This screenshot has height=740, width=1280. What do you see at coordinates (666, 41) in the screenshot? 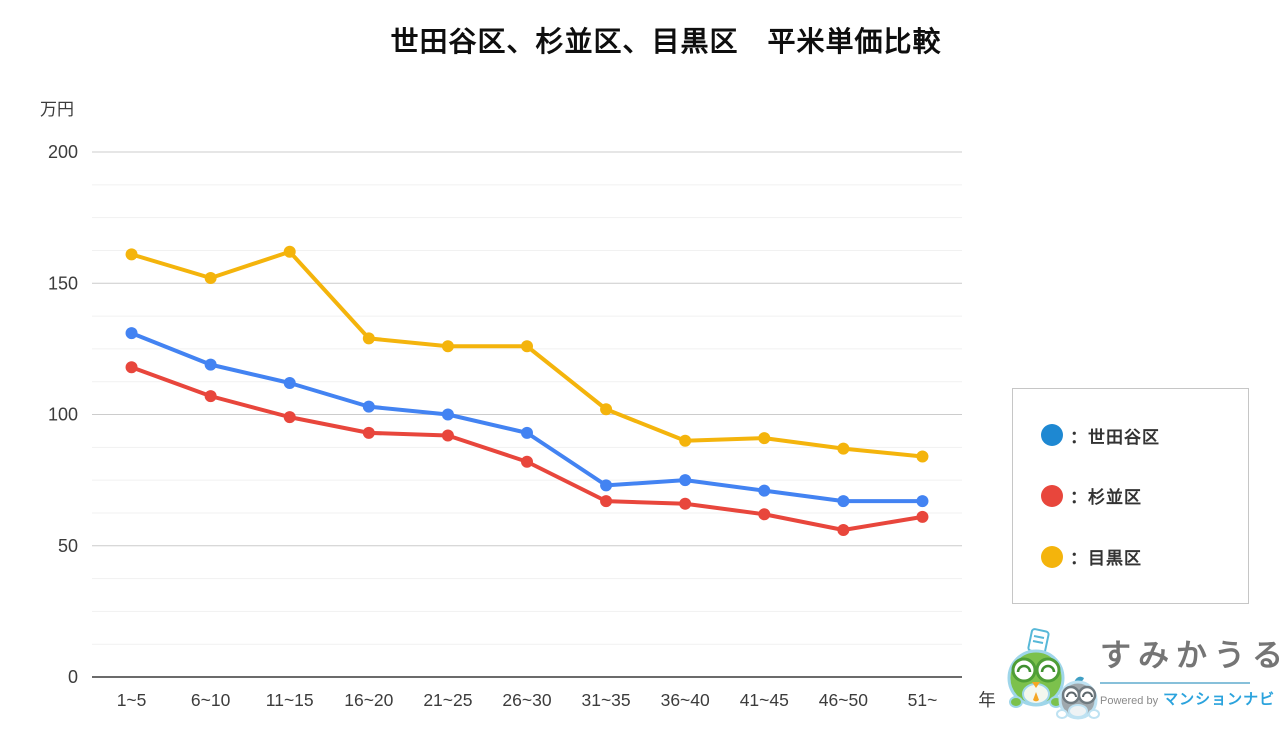
I see `chart-title: 世田谷区、杉並区、目黒区 平米単価比較` at bounding box center [666, 41].